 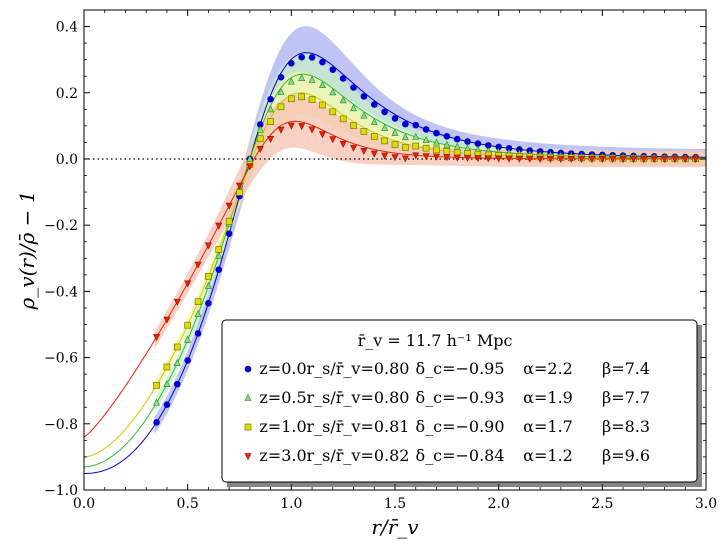 I want to click on x-tick-label: 3.0, so click(x=706, y=504).